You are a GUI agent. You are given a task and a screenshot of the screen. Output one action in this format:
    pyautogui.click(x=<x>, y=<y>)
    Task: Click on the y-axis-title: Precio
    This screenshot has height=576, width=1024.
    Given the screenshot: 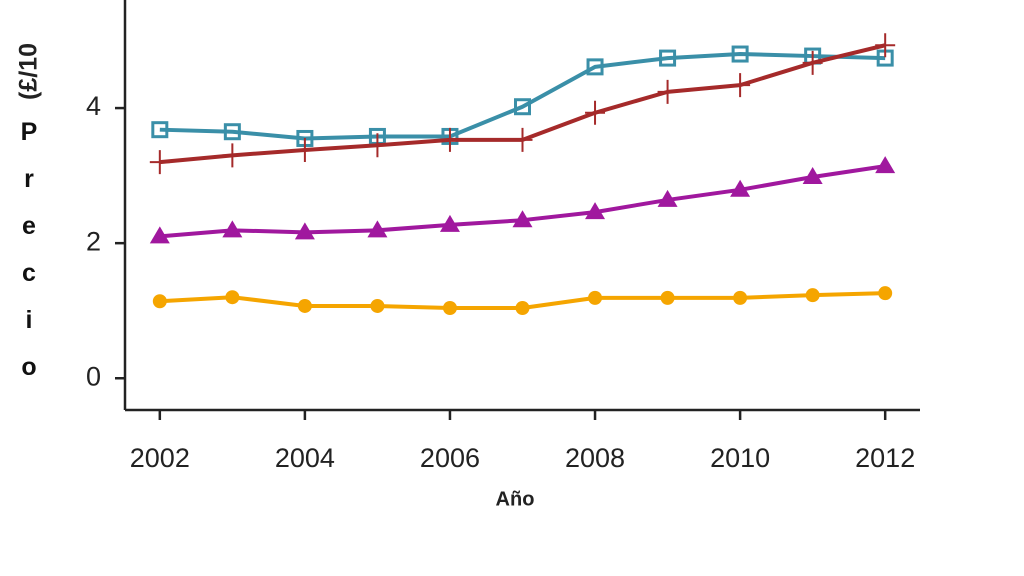 What is the action you would take?
    pyautogui.click(x=29, y=259)
    